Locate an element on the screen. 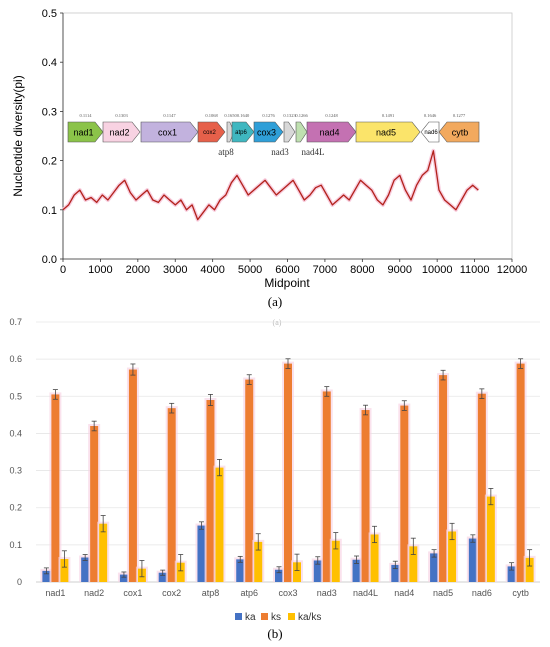 The image size is (550, 647). bar-ka-nad5 is located at coordinates (434, 567).